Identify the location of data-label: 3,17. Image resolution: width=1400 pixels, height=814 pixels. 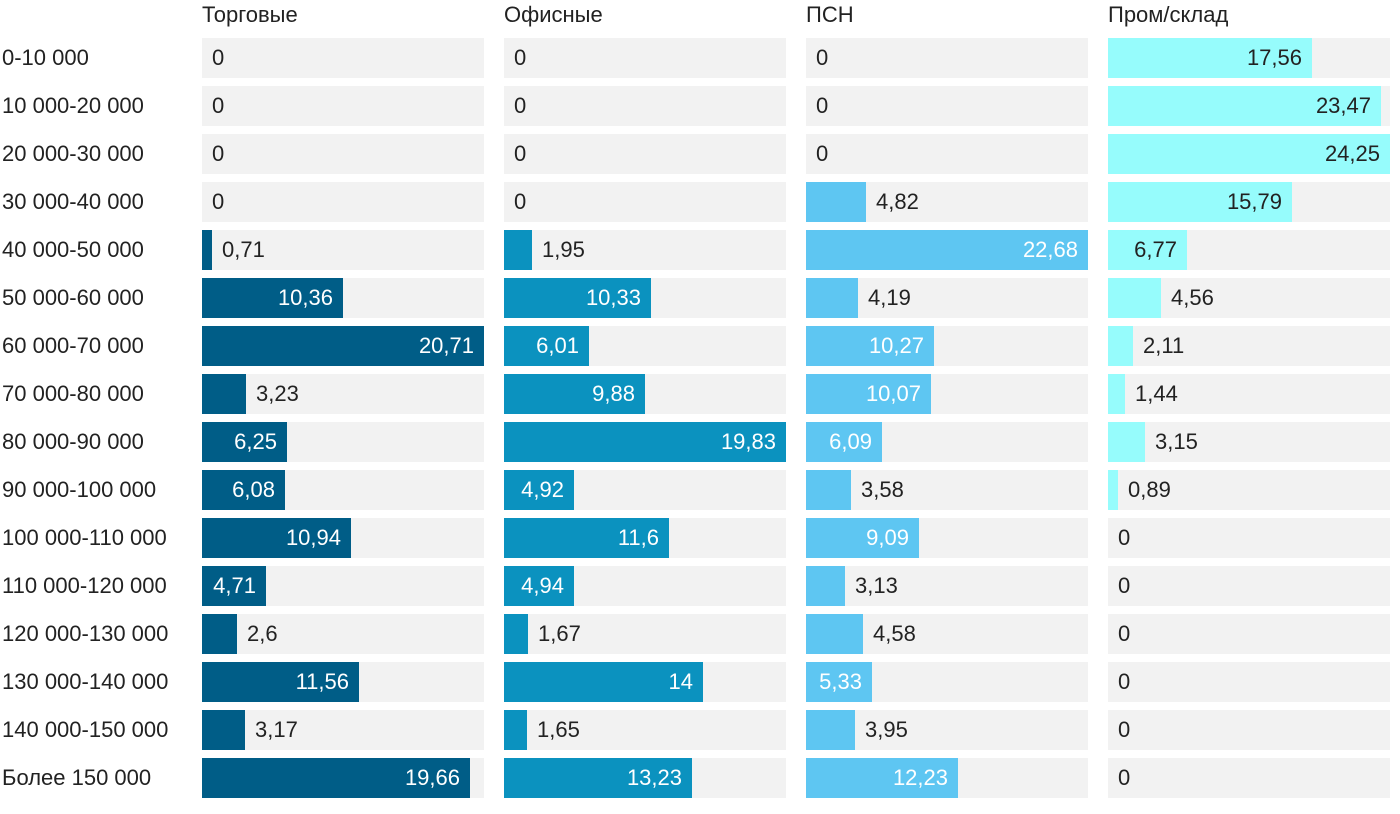
(276, 729).